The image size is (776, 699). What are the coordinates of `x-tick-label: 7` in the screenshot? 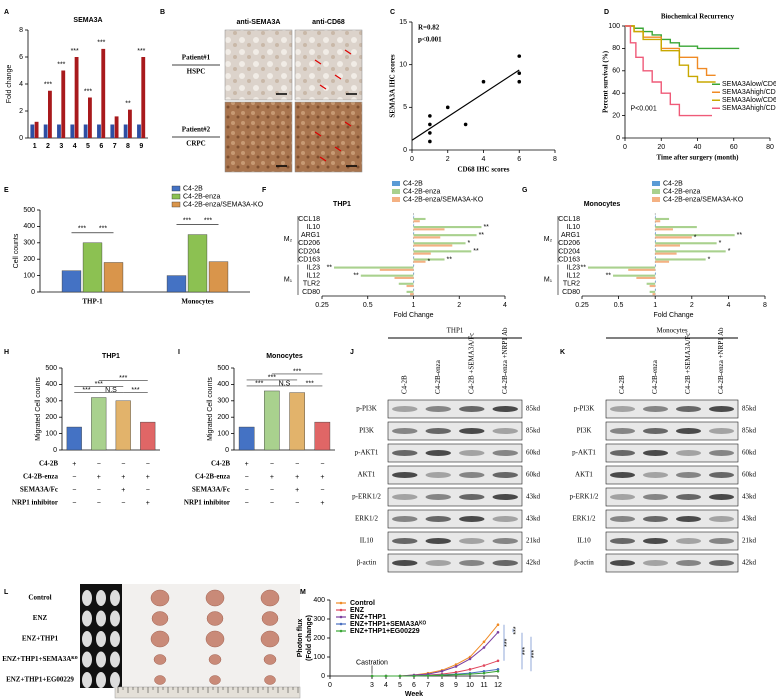 It's located at (115, 146).